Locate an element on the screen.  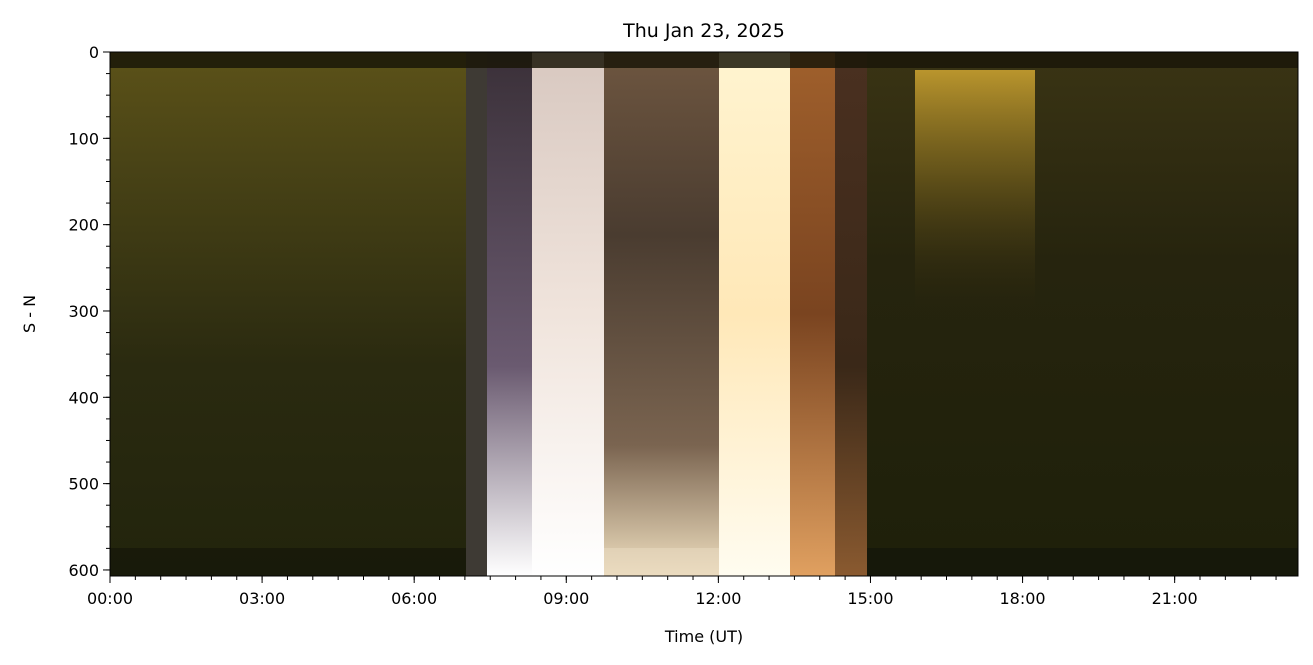
chart-title: Thu Jan 23, 2025 is located at coordinates (703, 31).